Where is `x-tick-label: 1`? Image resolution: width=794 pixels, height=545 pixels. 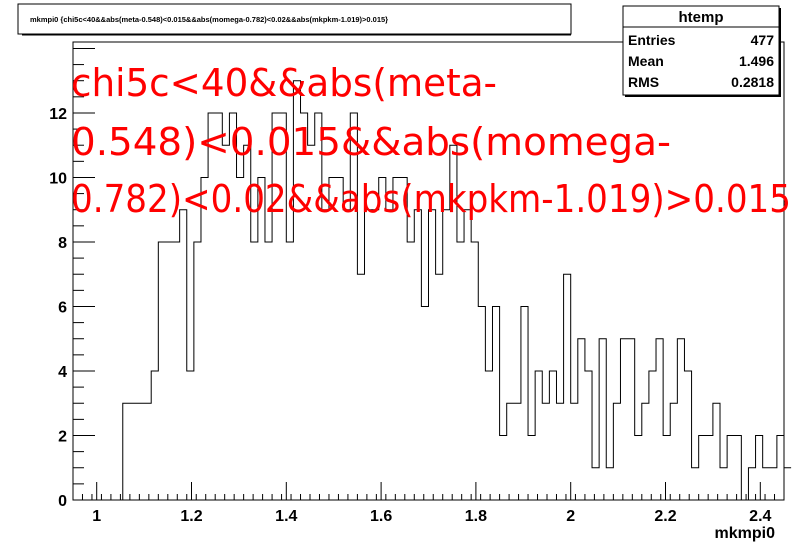 x-tick-label: 1 is located at coordinates (96, 516).